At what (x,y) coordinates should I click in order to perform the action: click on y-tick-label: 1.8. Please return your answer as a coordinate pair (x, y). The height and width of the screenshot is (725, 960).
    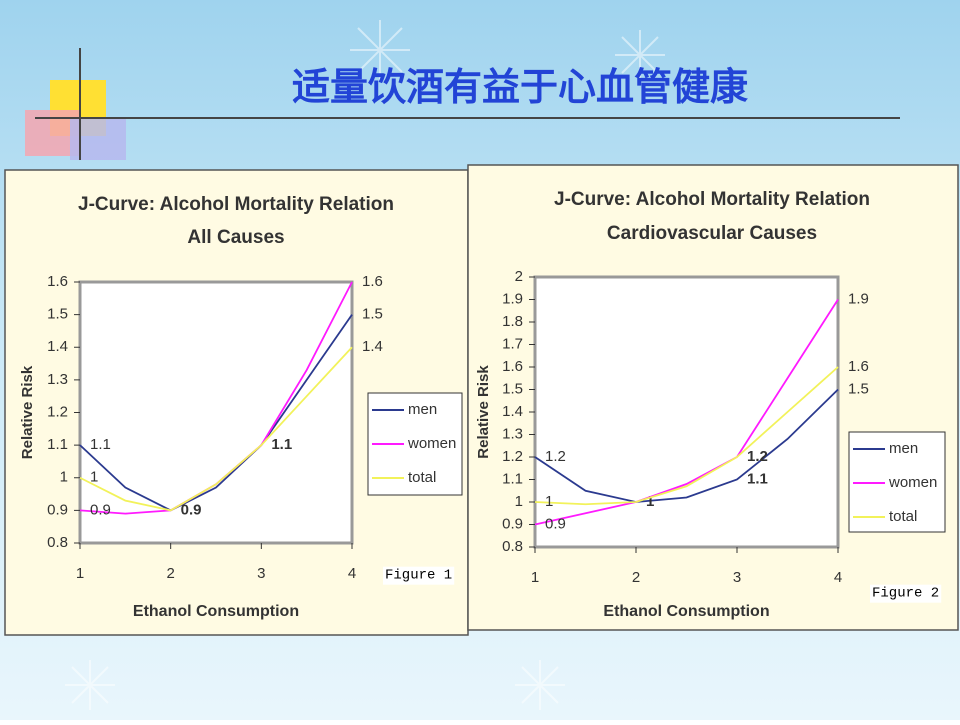
    Looking at the image, I should click on (512, 321).